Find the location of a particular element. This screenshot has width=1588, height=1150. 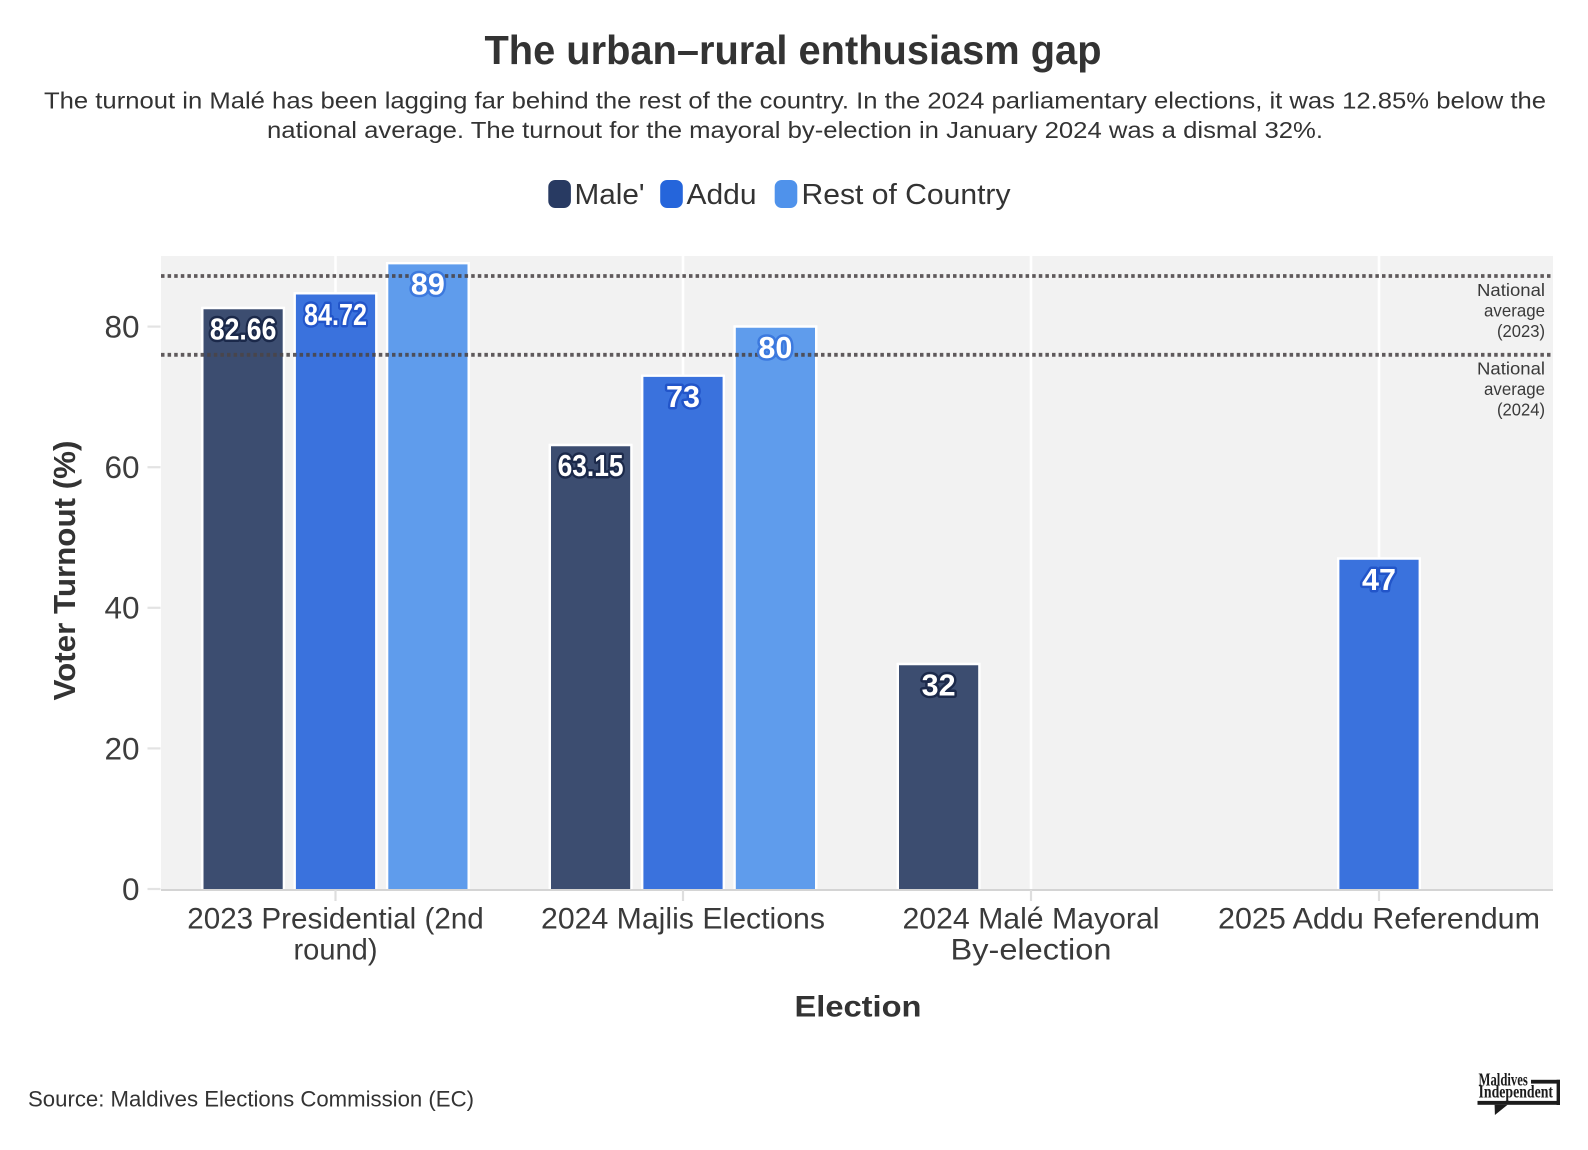

svg-text: 2024 Majlis Elections is located at coordinates (683, 919).